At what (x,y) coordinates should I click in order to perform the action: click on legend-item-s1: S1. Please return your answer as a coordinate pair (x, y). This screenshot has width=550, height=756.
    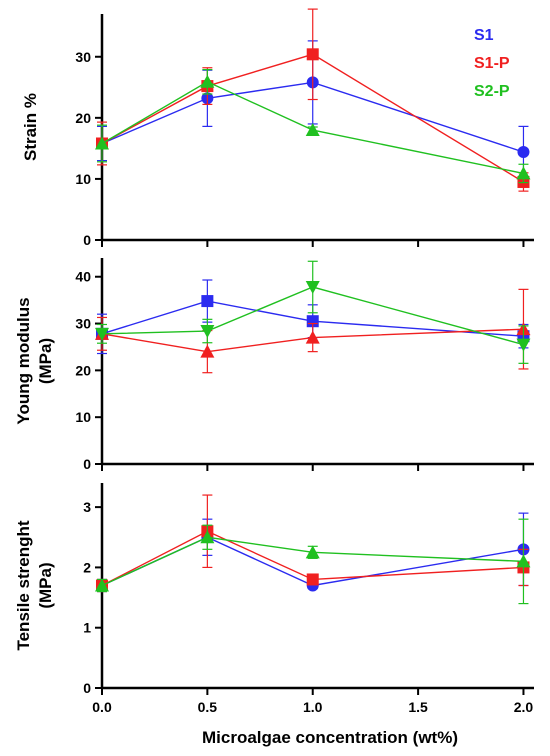
    Looking at the image, I should click on (484, 35).